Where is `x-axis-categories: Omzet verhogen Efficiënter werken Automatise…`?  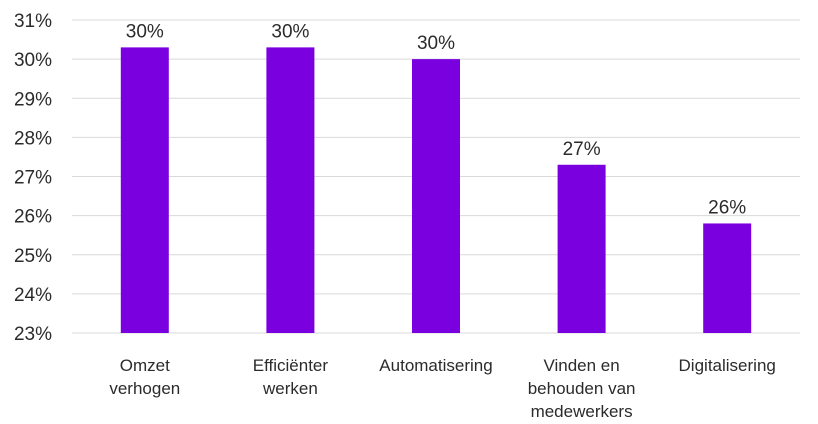 x-axis-categories: Omzet verhogen Efficiënter werken Automatise… is located at coordinates (442, 388).